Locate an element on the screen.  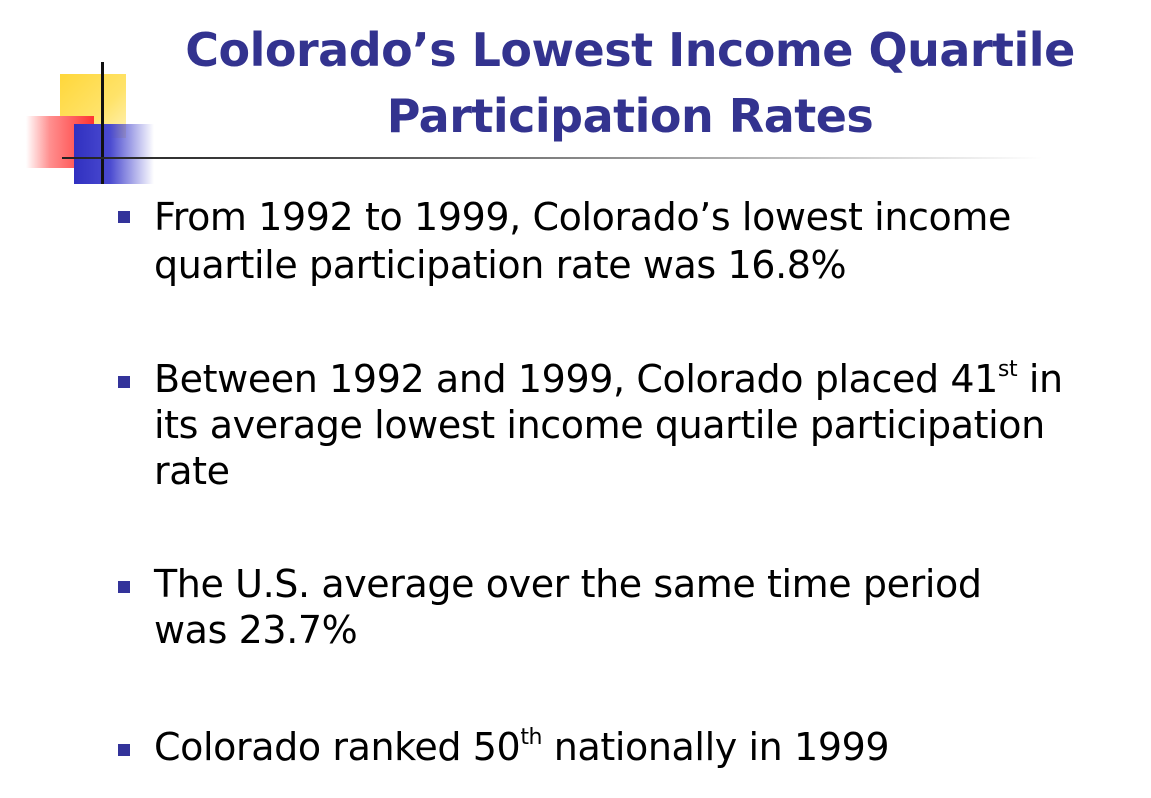
bullet-4-ordinal-suffix: th is located at coordinates (531, 738).